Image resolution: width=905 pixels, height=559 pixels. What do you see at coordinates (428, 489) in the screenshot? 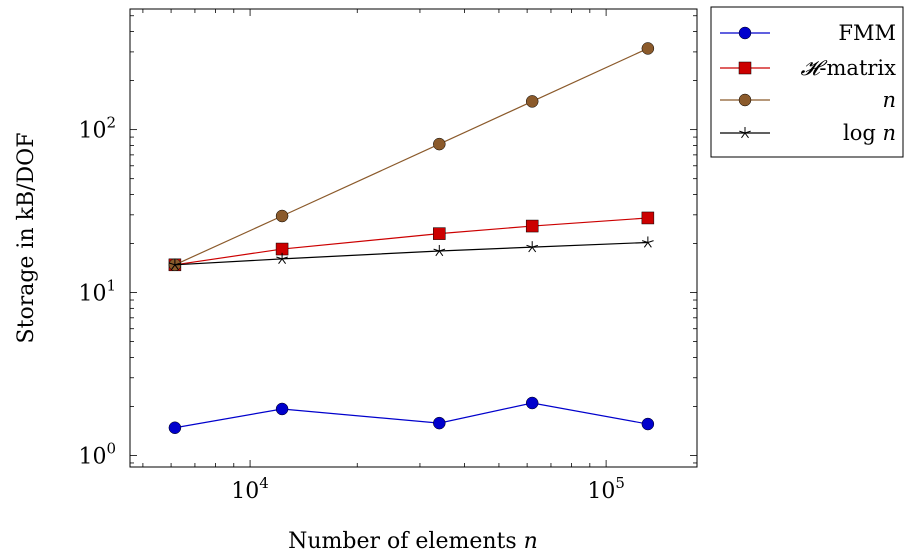
I see `x-tick-labels: 10⁴ 10⁵` at bounding box center [428, 489].